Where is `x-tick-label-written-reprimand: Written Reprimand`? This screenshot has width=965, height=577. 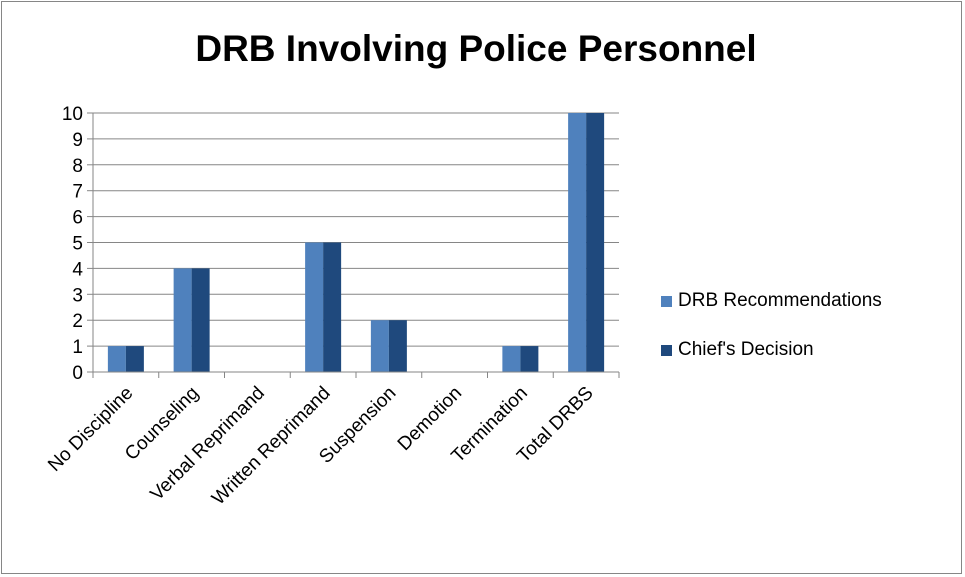 x-tick-label-written-reprimand: Written Reprimand is located at coordinates (271, 446).